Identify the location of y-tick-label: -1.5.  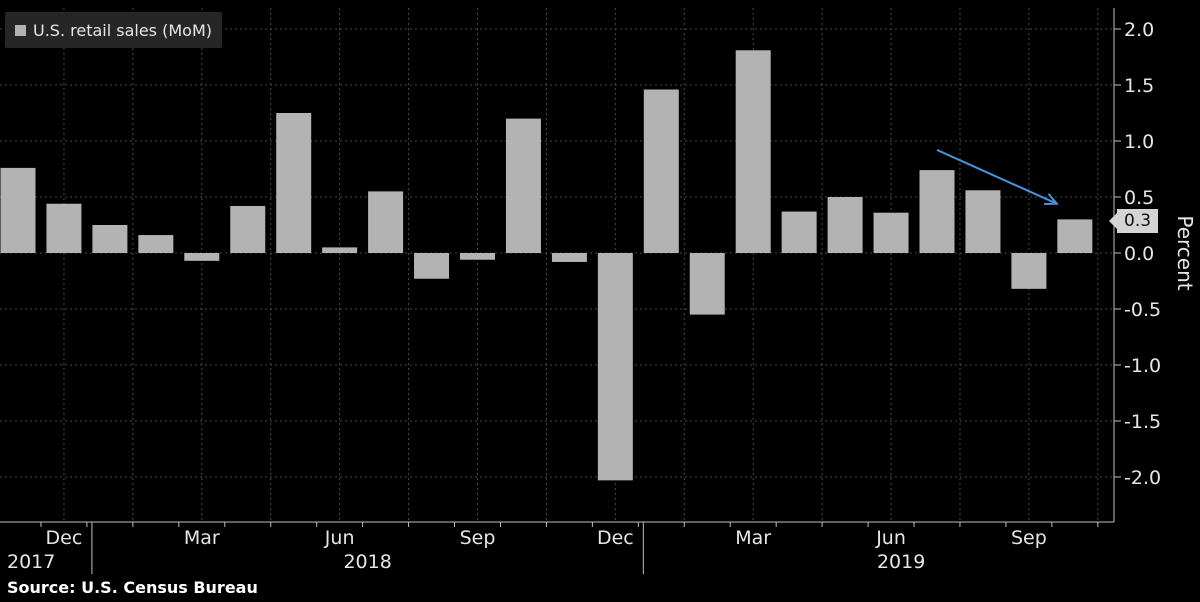
(1142, 422).